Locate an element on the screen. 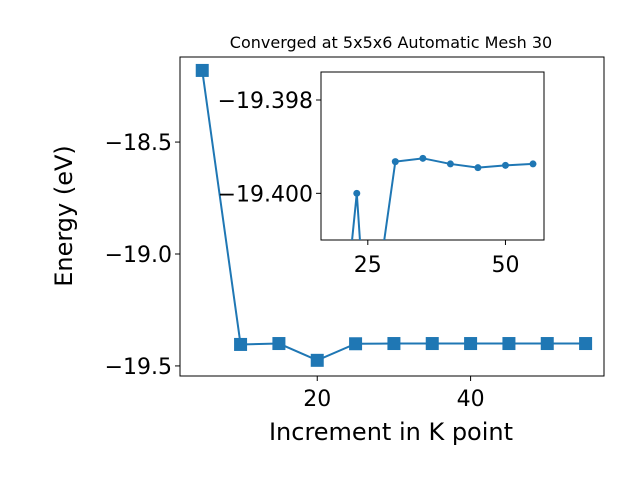 This screenshot has width=640, height=480. inset-x-tick-label: 50 is located at coordinates (505, 265).